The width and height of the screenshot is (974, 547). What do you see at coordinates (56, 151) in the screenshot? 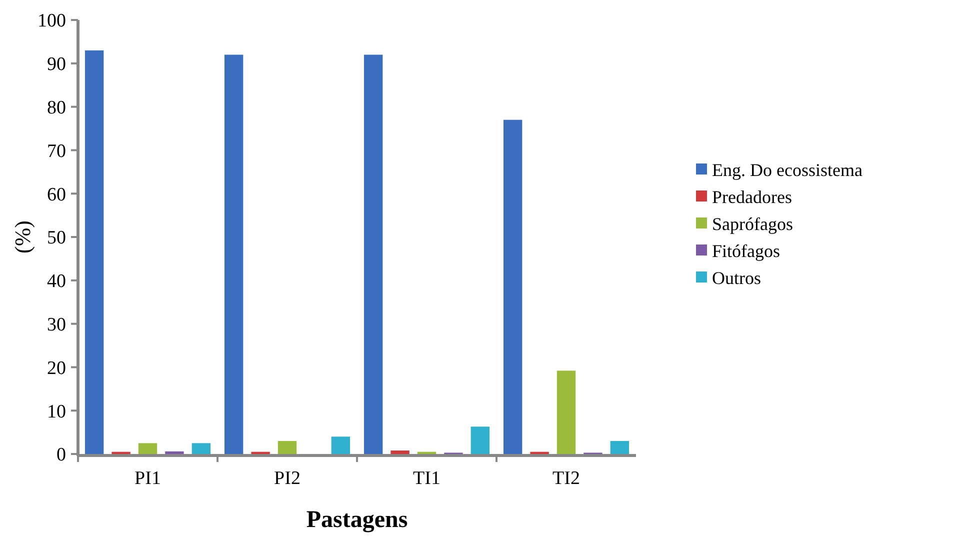
I see `y-tick-label: 70` at bounding box center [56, 151].